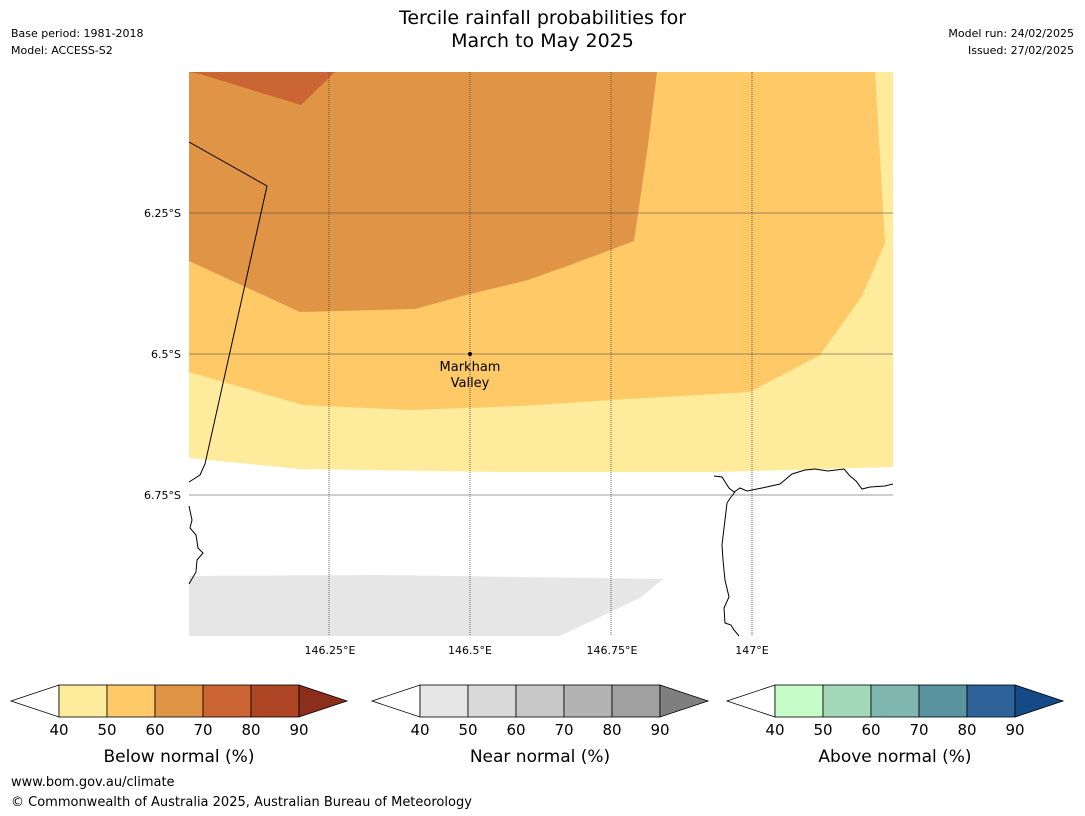  What do you see at coordinates (179, 757) in the screenshot?
I see `legend-below-title: Below normal (%)` at bounding box center [179, 757].